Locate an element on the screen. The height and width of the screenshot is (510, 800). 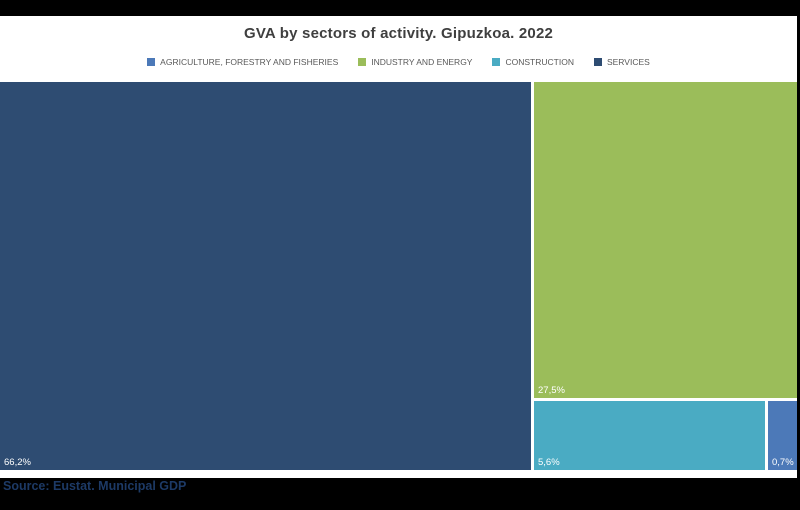
legend-item-services: SERVICES is located at coordinates (621, 62).